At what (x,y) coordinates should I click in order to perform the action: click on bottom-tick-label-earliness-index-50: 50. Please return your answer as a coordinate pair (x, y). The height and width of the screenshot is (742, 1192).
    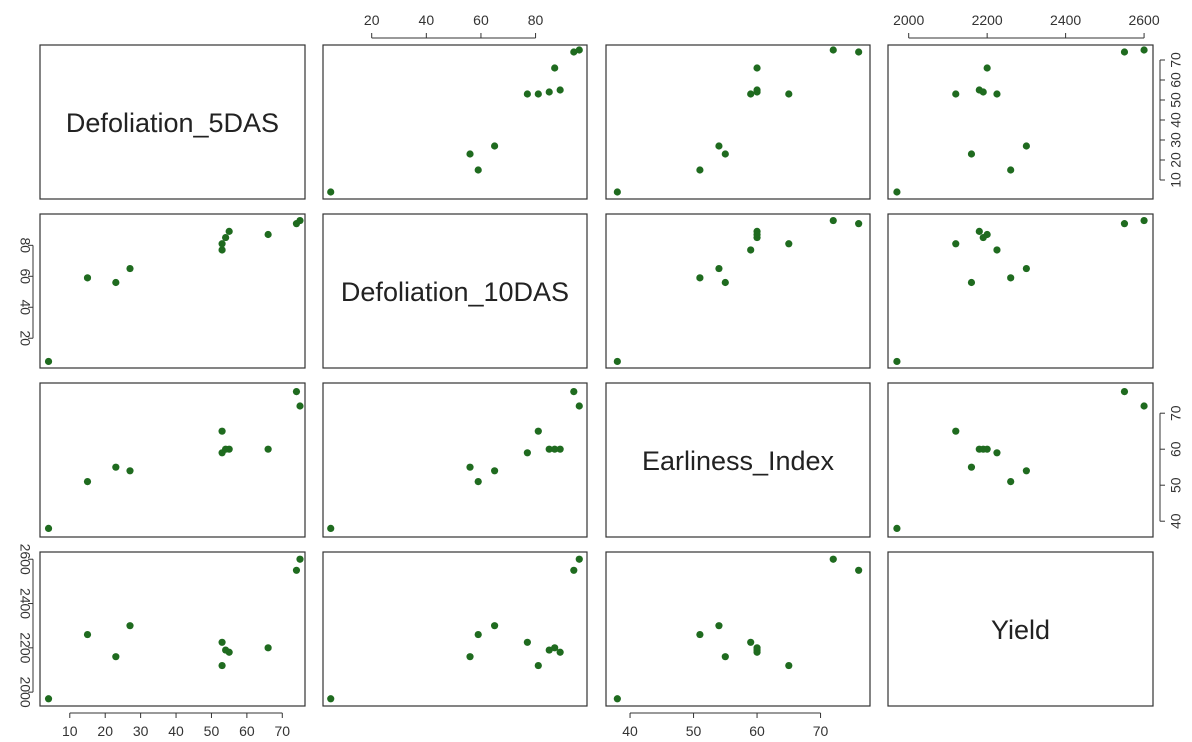
    Looking at the image, I should click on (694, 731).